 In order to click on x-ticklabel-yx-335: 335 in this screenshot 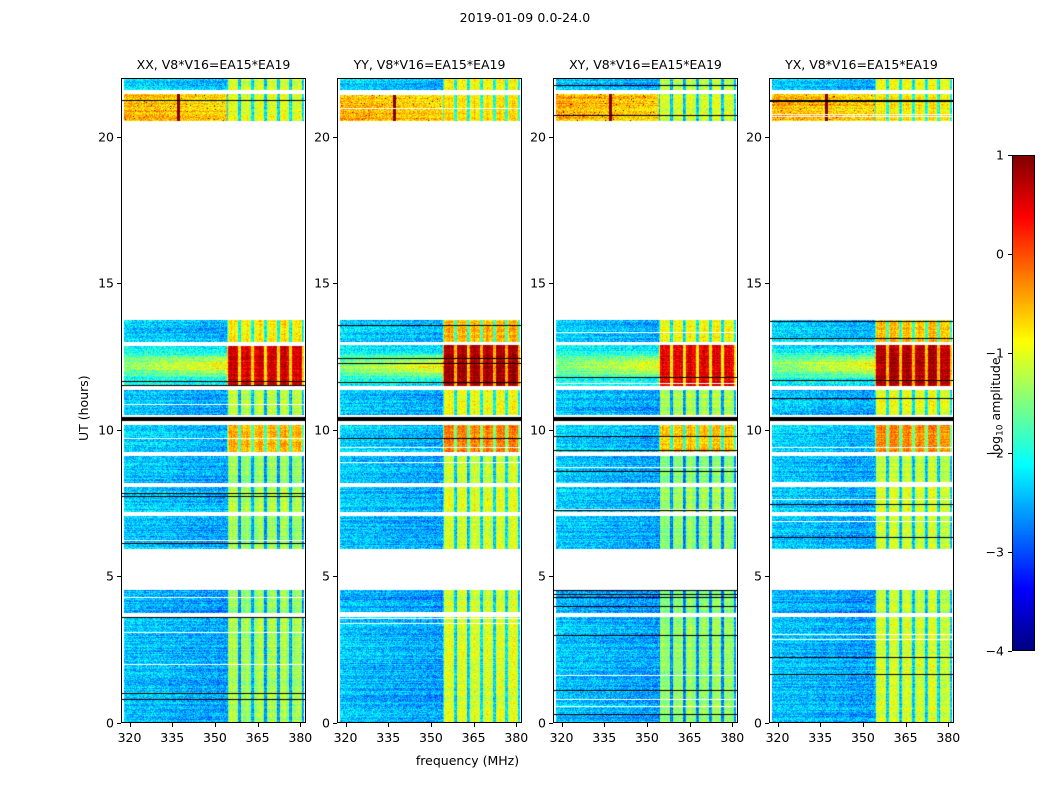, I will do `click(820, 737)`.